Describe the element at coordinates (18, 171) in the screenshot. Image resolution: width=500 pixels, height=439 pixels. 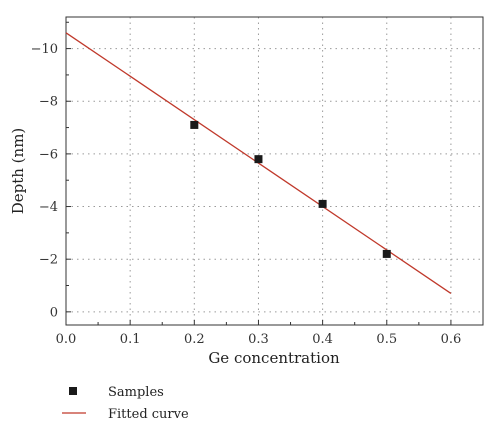
I see `y-axis-title: Depth (nm)` at that location.